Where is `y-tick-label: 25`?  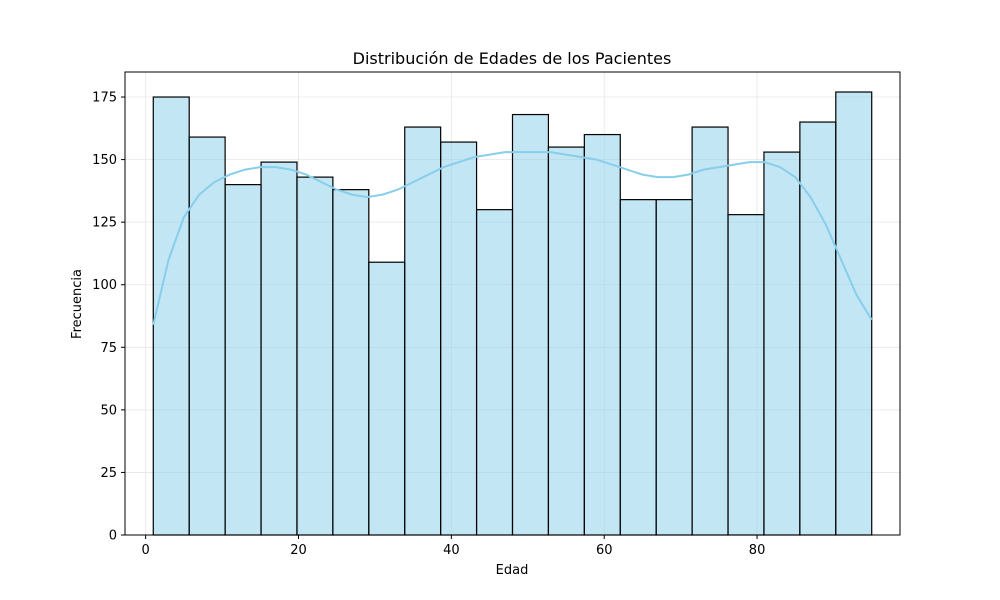 y-tick-label: 25 is located at coordinates (108, 473).